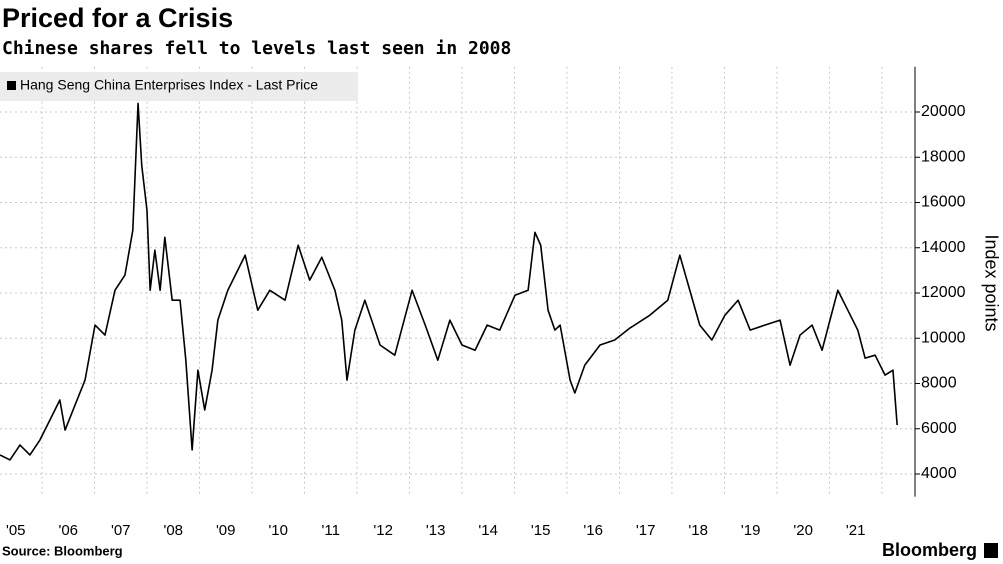  Describe the element at coordinates (121, 530) in the screenshot. I see `x-tick-label: '07` at that location.